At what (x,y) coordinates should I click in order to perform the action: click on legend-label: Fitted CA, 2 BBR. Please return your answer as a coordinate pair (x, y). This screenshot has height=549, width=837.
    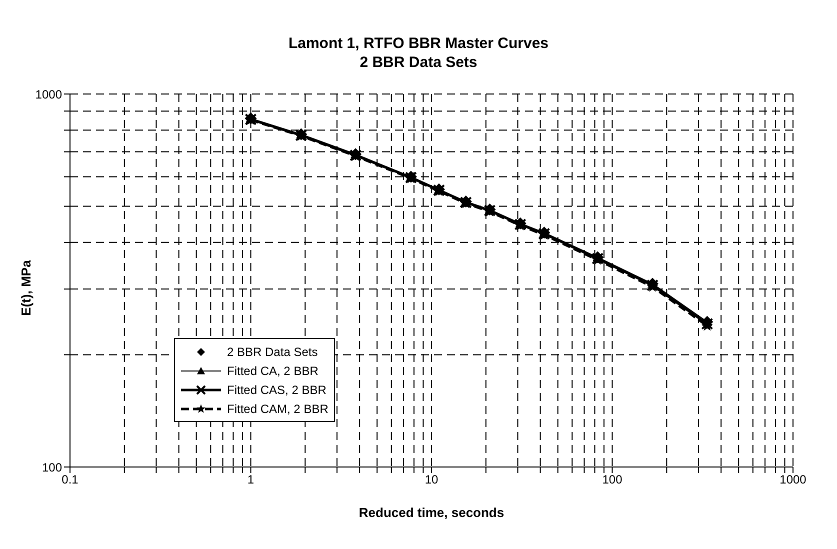
    Looking at the image, I should click on (272, 371).